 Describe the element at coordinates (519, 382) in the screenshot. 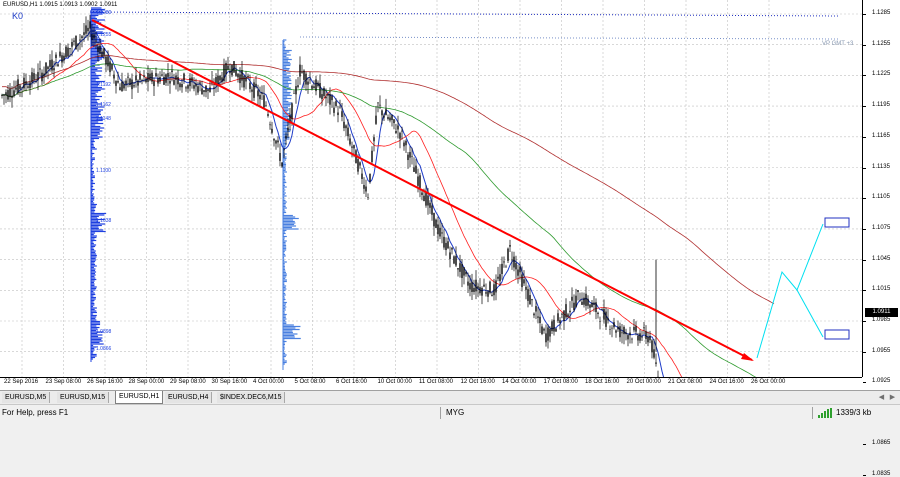

I see `time-tick: 14 Oct 00:00` at that location.